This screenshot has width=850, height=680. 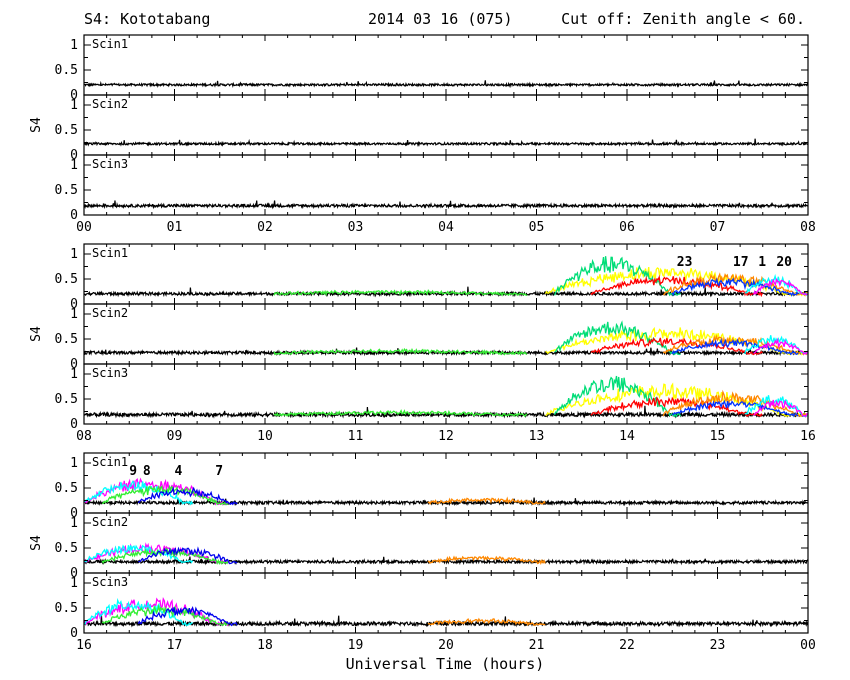 What do you see at coordinates (265, 645) in the screenshot?
I see `x-tick-label: 18` at bounding box center [265, 645].